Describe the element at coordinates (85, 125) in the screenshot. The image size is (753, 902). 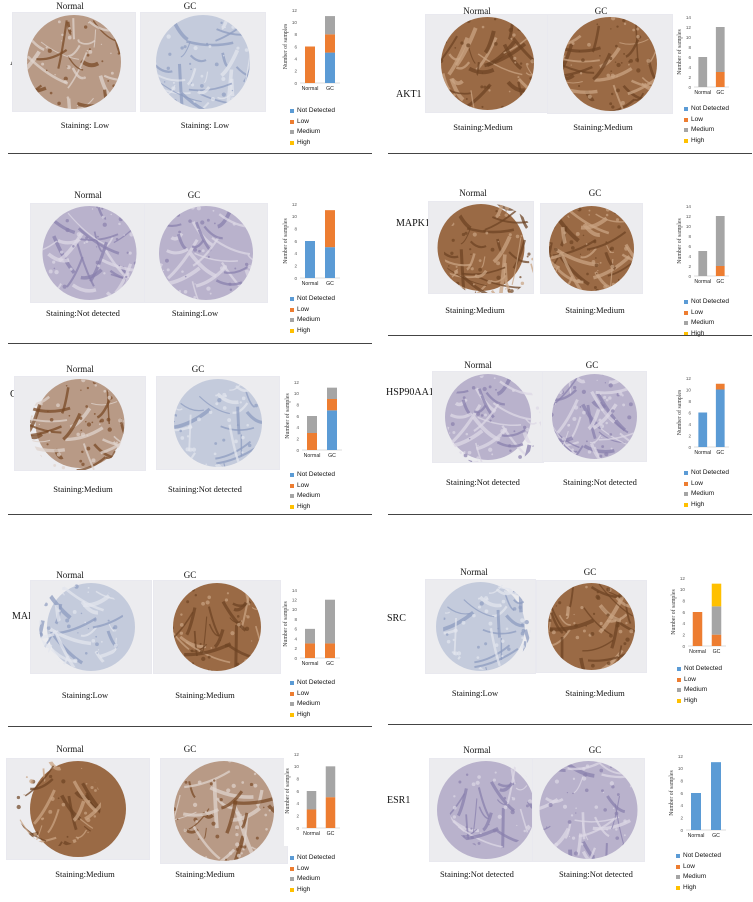
I see `staining-normal: Staining: Low` at that location.